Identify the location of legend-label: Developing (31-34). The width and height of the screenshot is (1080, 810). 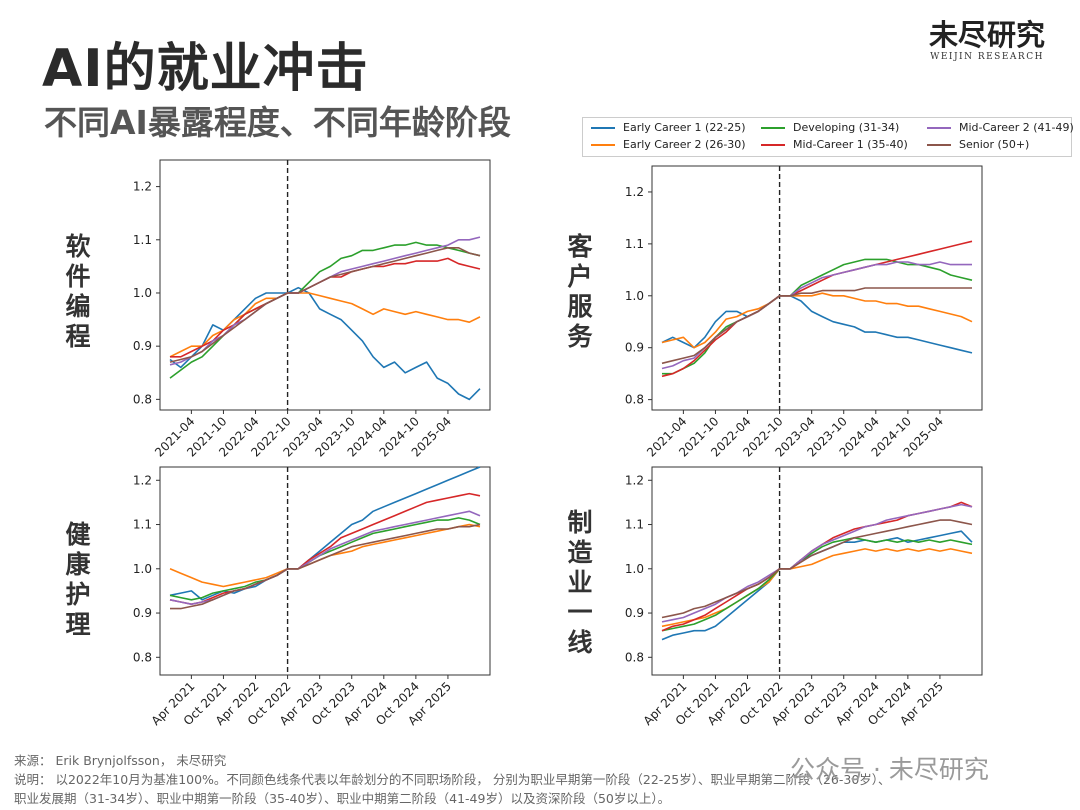
(846, 127).